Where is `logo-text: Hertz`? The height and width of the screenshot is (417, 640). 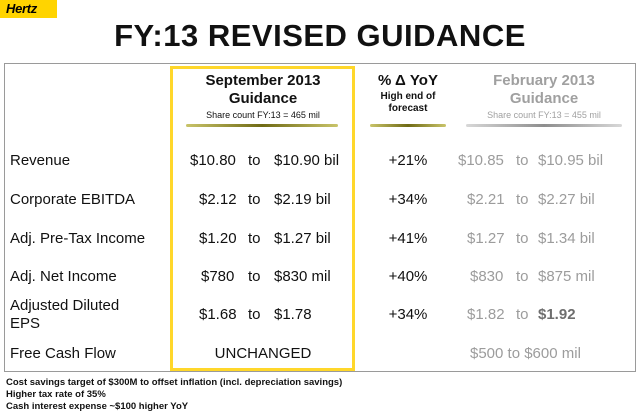
logo-text: Hertz is located at coordinates (22, 8).